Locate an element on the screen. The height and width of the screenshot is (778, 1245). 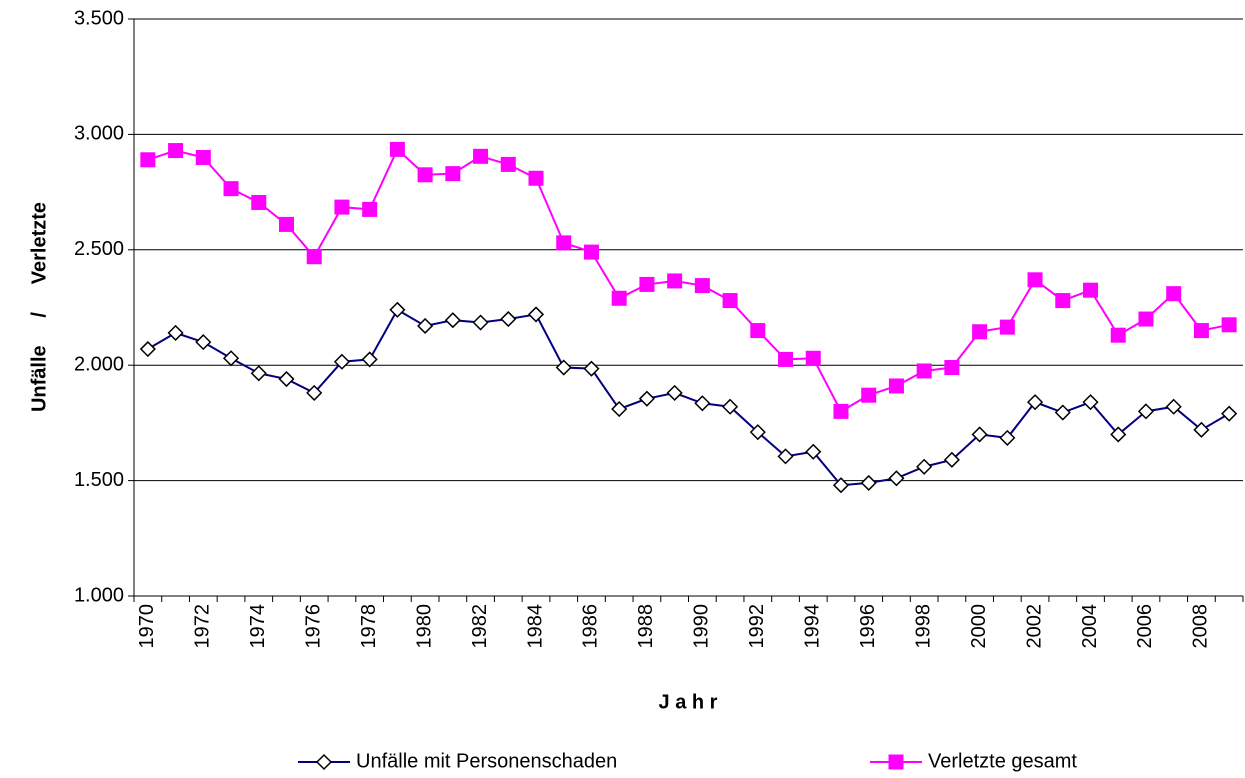
x-tick-label: 1986 is located at coordinates (591, 626).